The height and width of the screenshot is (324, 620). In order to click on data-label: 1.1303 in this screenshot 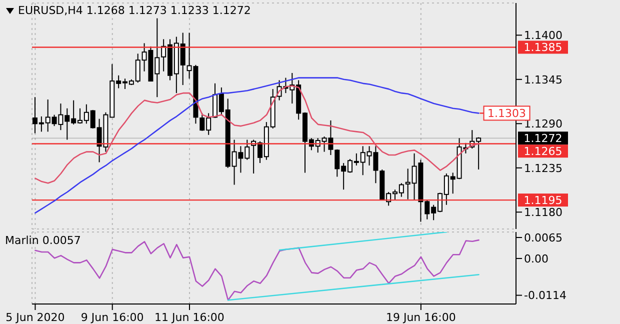, I will do `click(507, 113)`.